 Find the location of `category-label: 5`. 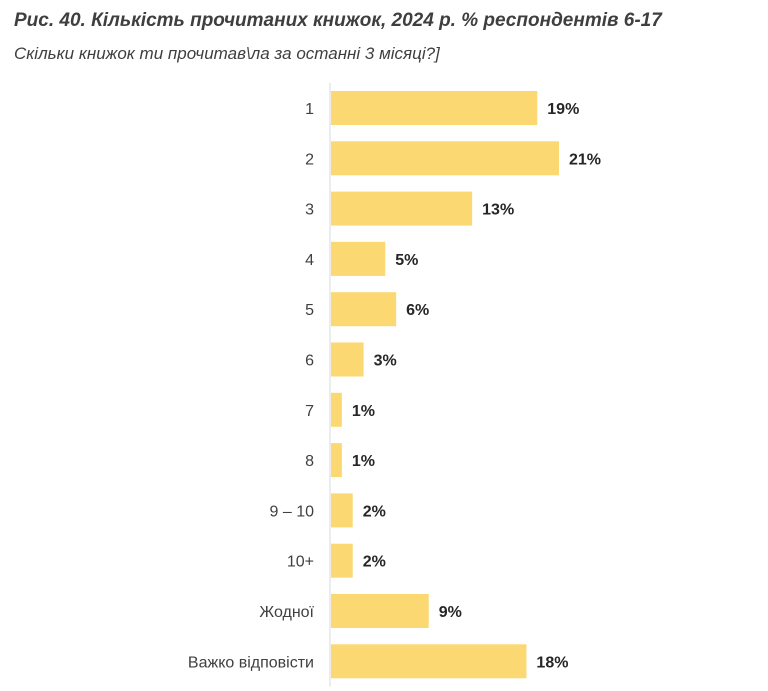

category-label: 5 is located at coordinates (309, 310).